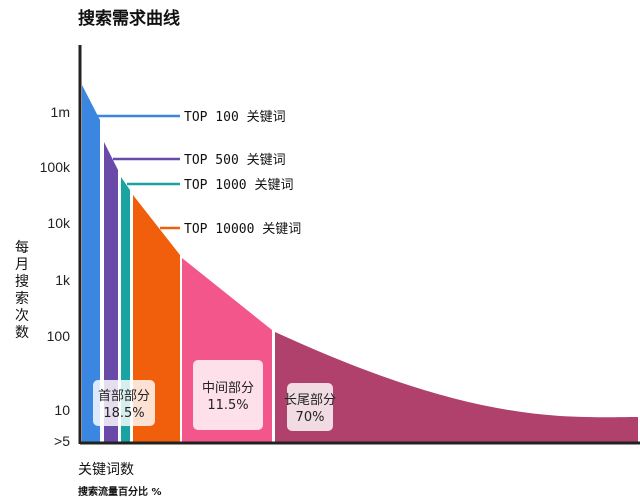 The width and height of the screenshot is (640, 500). Describe the element at coordinates (22, 248) in the screenshot. I see `y-label-char: 每` at that location.